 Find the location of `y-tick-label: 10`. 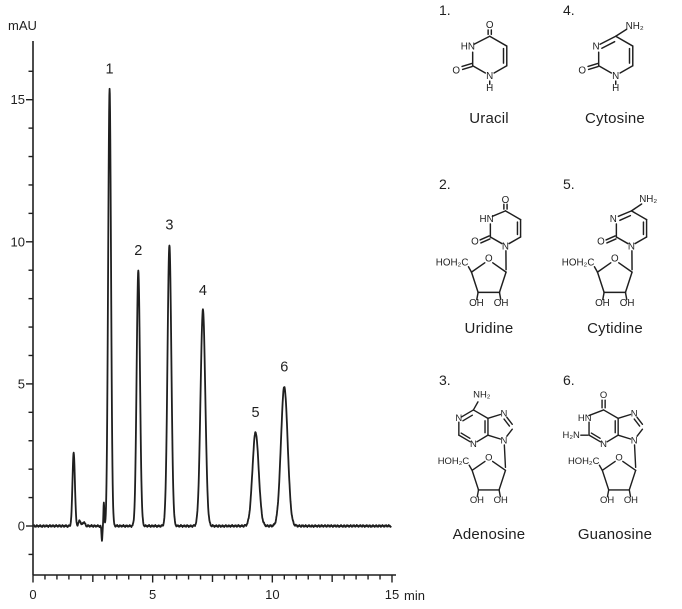

y-tick-label: 10 is located at coordinates (18, 241).